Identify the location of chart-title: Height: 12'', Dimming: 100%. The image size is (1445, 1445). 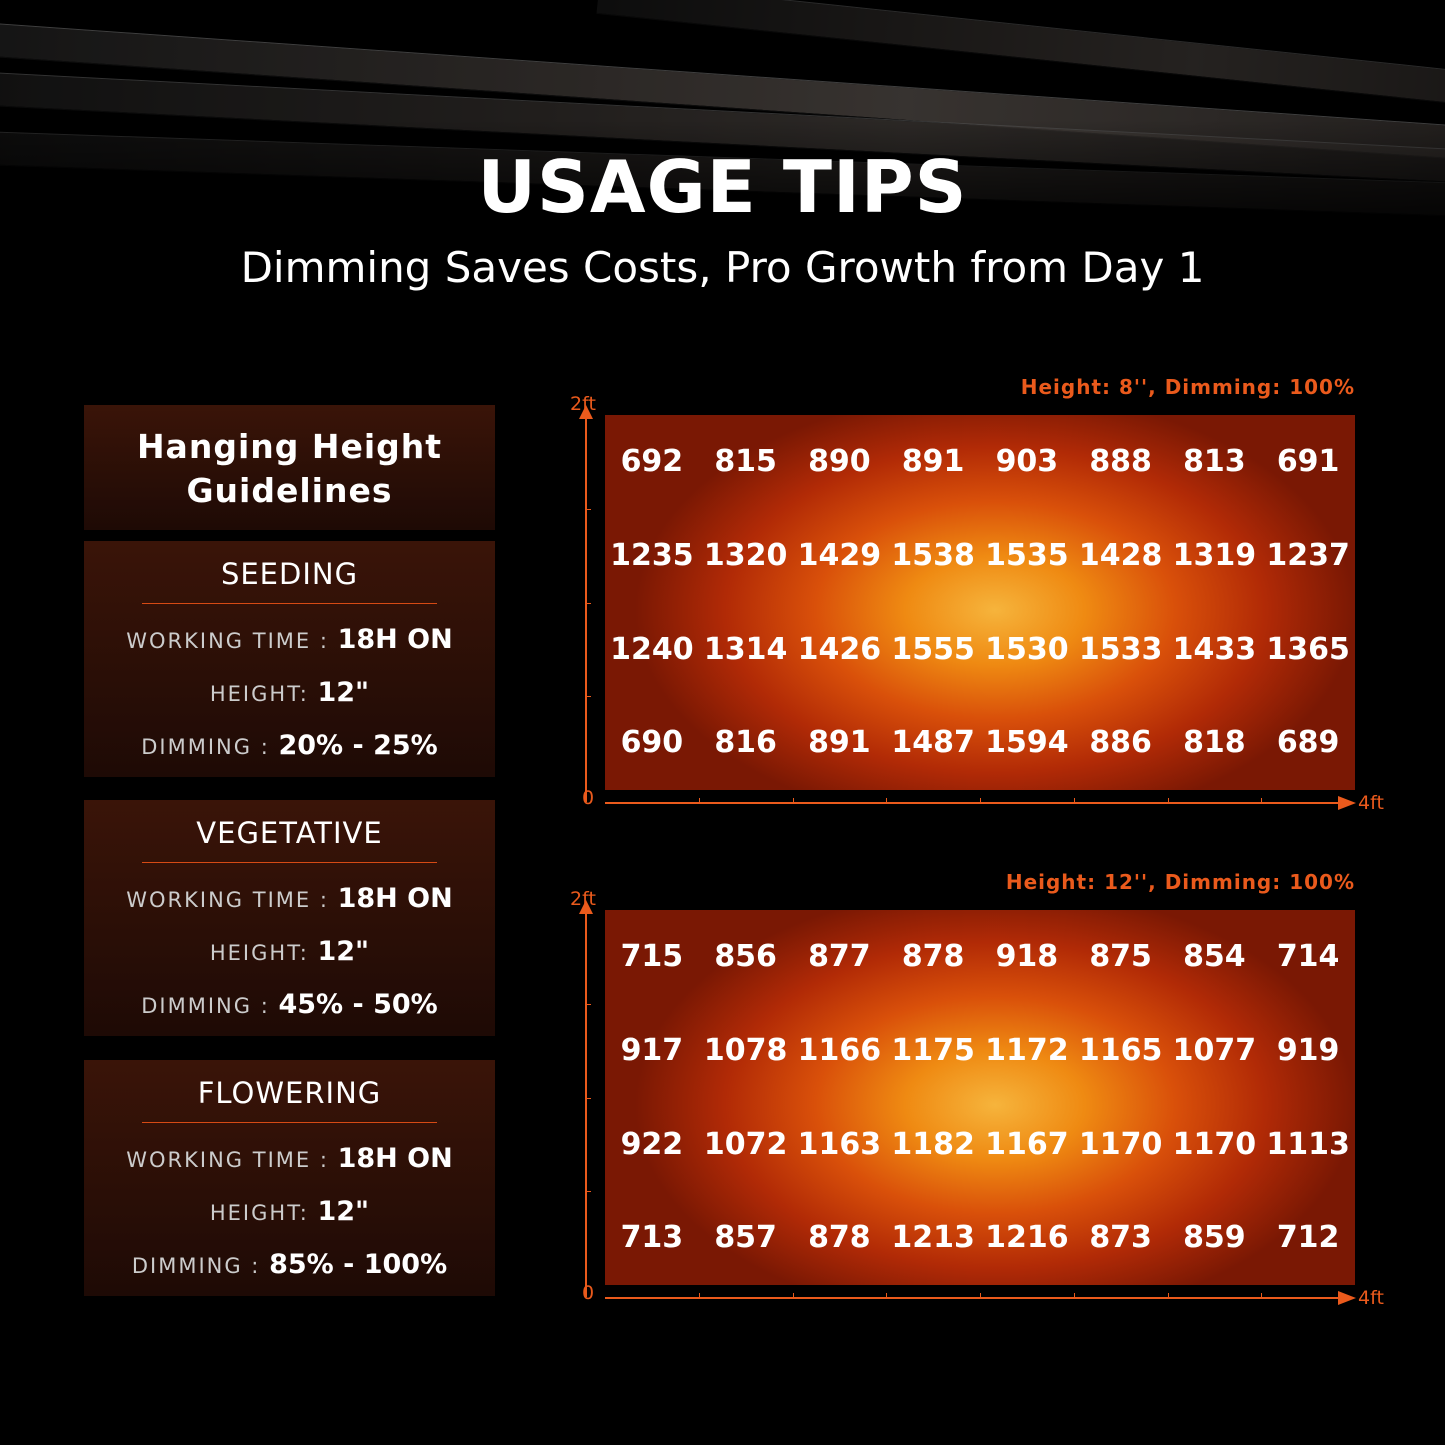
(1180, 882).